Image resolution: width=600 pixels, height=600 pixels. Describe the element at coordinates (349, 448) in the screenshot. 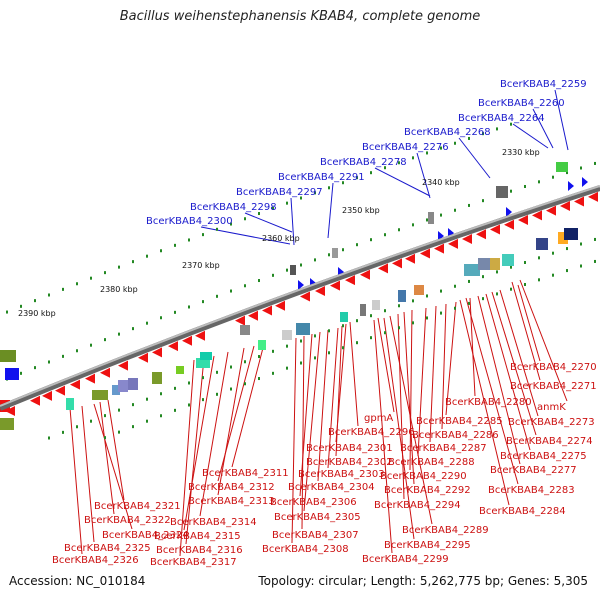

I see `lower-gene-label: BcerKBAB4_2301` at that location.